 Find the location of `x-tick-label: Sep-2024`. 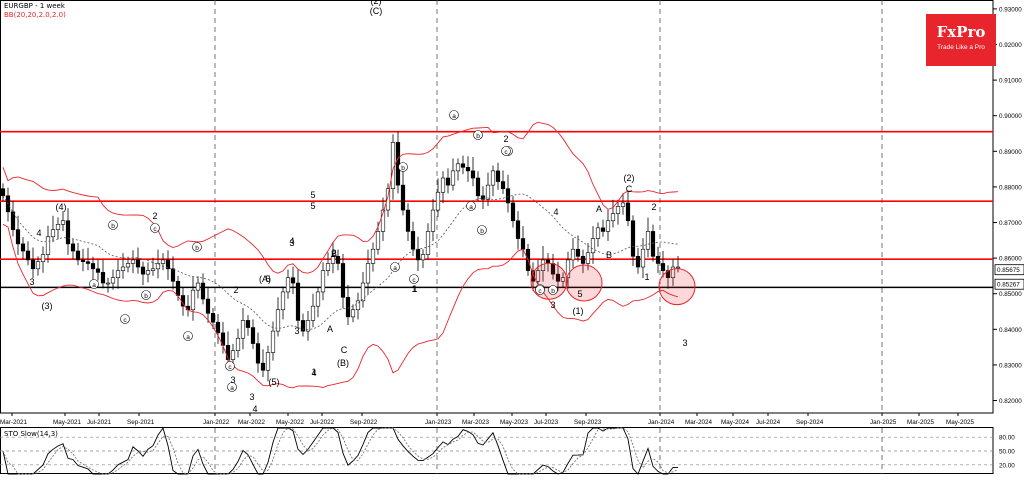

x-tick-label: Sep-2024 is located at coordinates (810, 422).